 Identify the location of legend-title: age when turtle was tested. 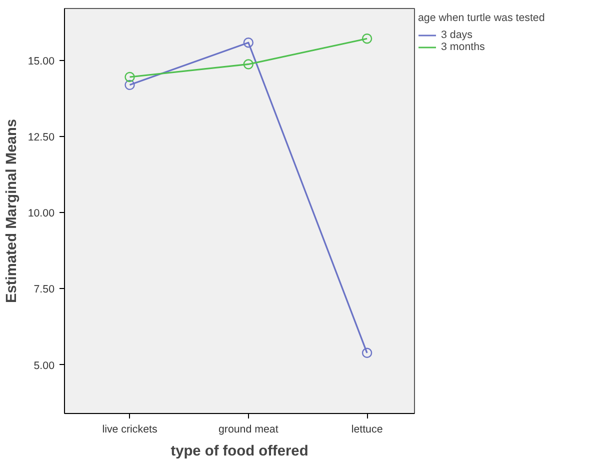
(481, 18).